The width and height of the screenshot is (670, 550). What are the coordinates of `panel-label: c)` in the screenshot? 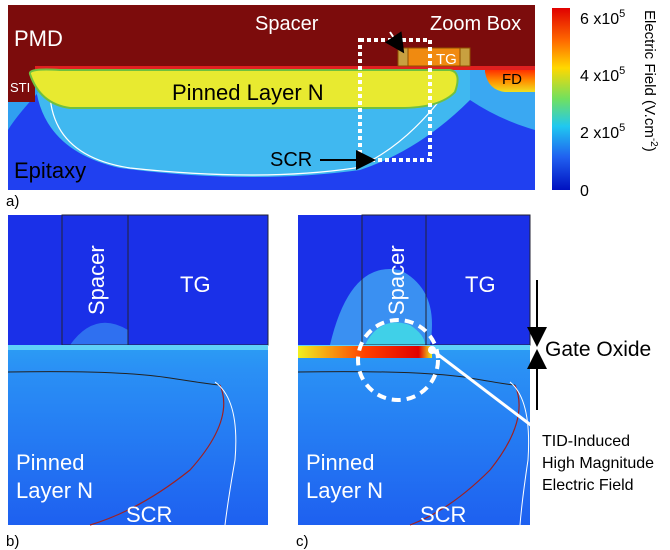 It's located at (302, 541).